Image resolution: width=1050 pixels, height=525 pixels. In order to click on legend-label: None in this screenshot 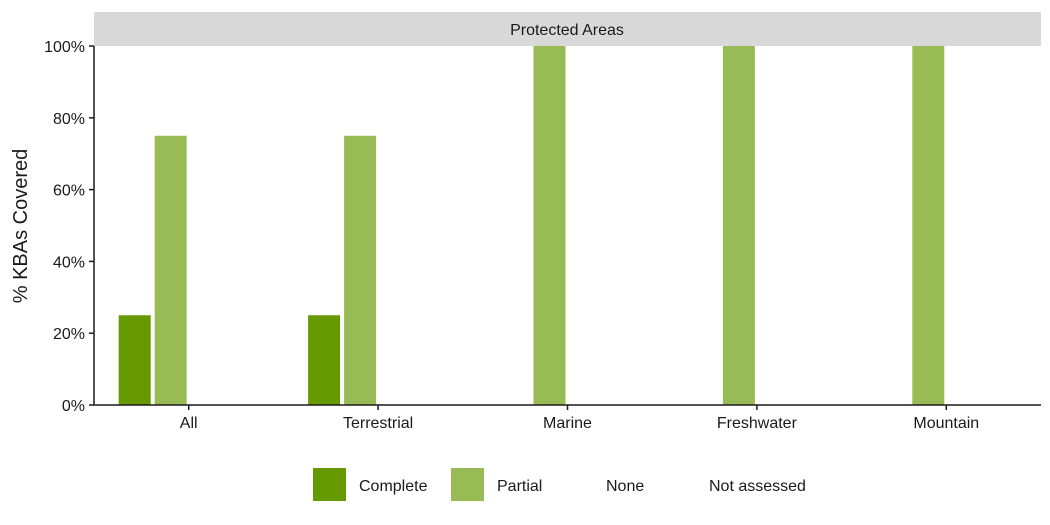, I will do `click(625, 486)`.